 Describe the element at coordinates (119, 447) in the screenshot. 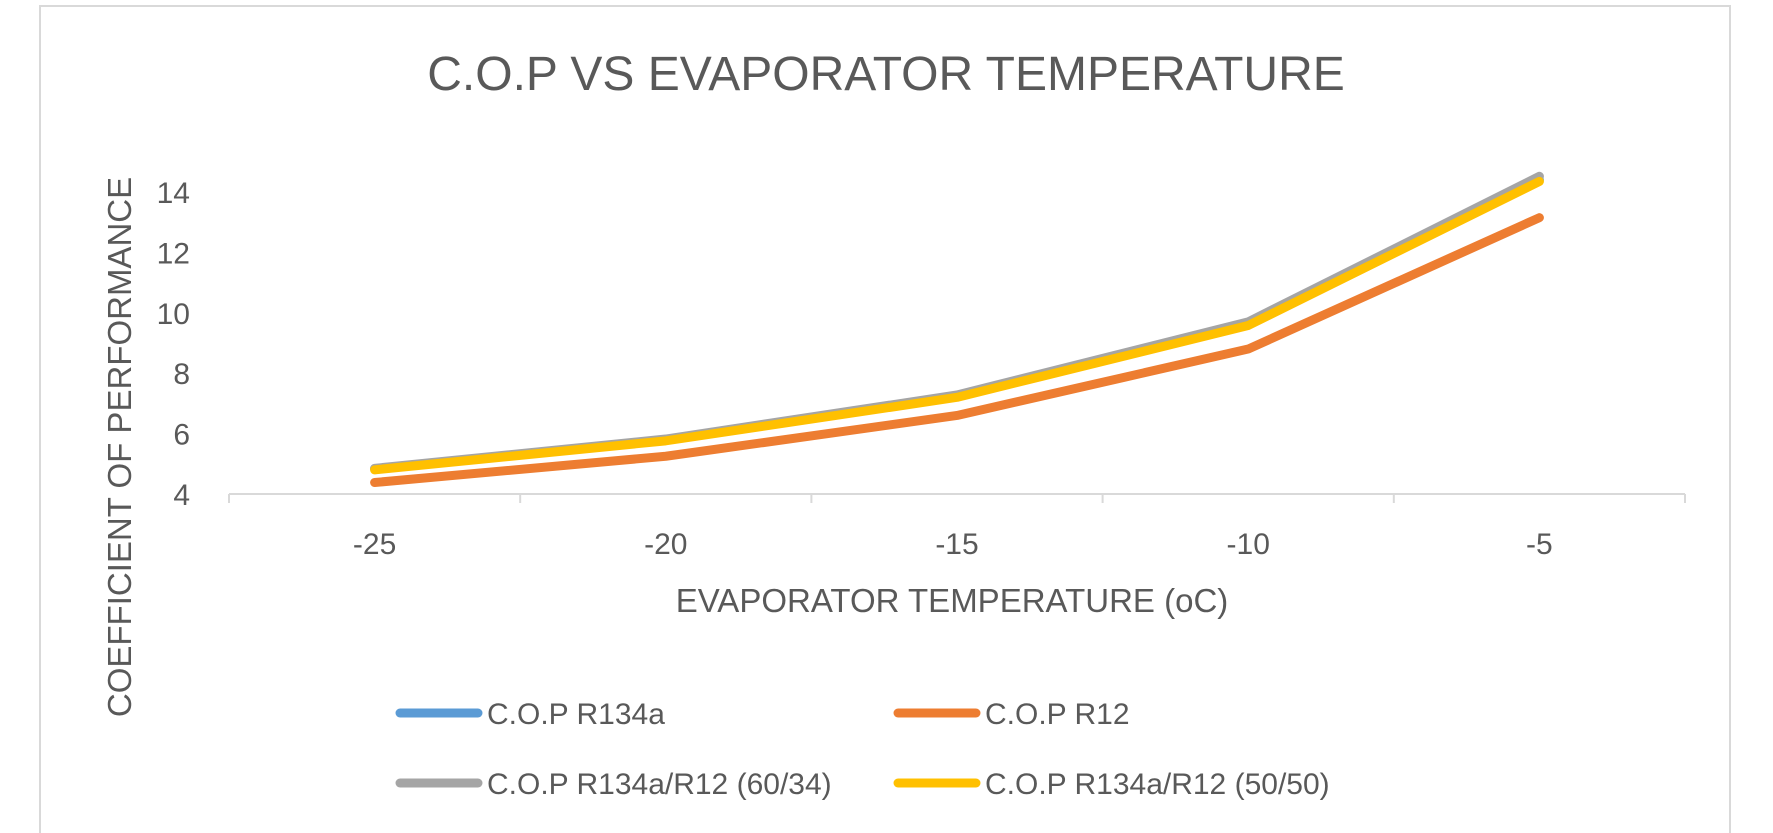

I see `y-axis-label: COEFFICIENT OF PERFORMANCE` at that location.